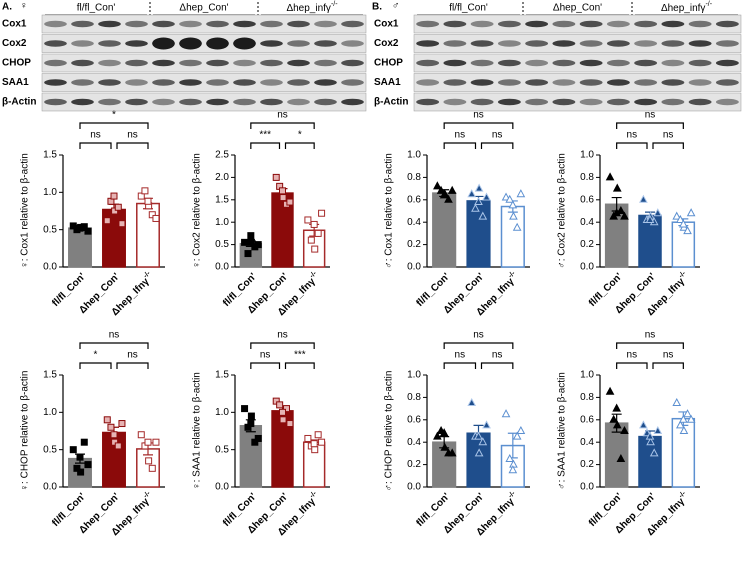  I want to click on y-axis-label: ♂: Cox2 relative to β-actin, so click(562, 211).